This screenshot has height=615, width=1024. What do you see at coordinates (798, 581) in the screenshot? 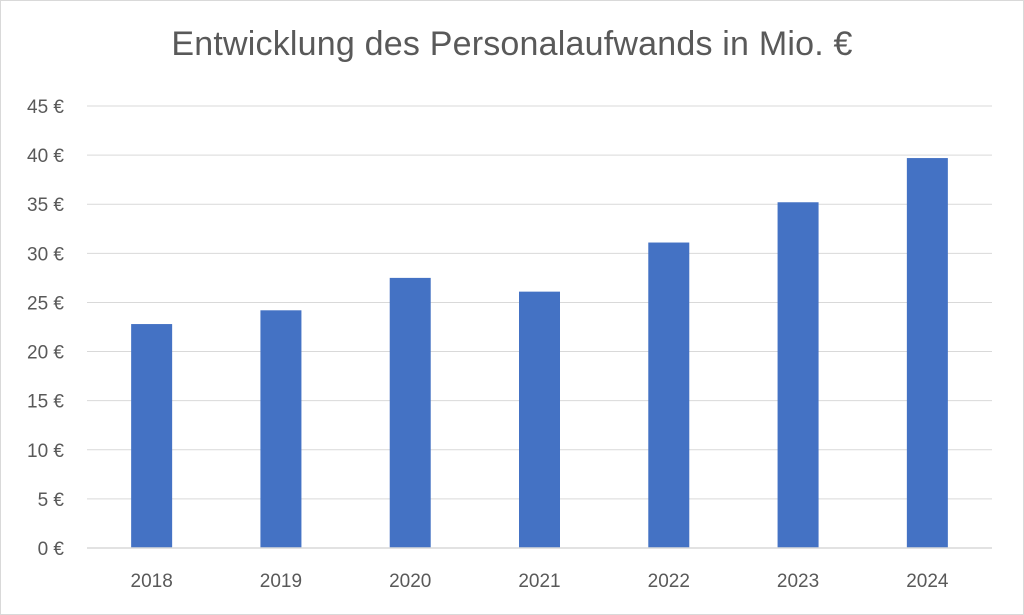
I see `x-tick-label: 2023` at bounding box center [798, 581].